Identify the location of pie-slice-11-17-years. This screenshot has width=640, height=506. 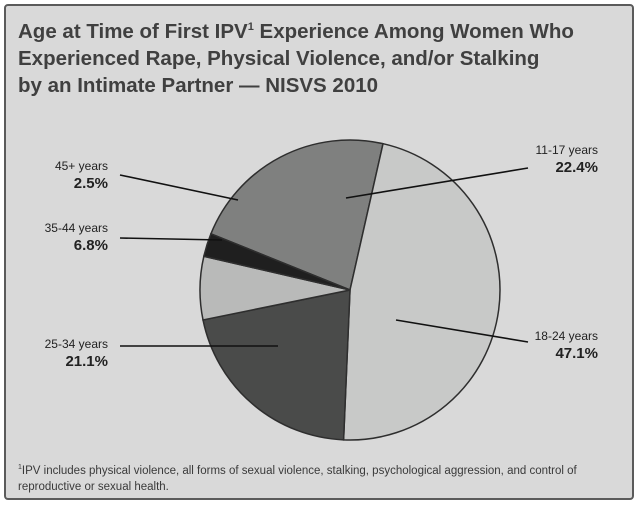
(296, 215).